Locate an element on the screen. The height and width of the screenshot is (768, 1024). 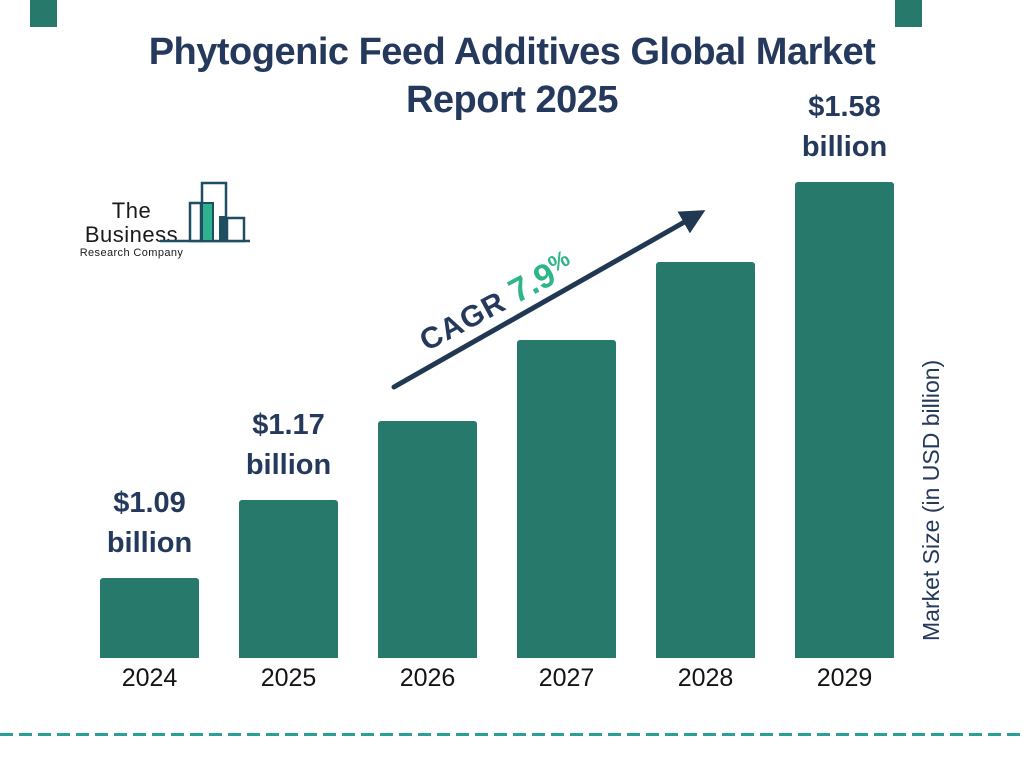
bottom-divider is located at coordinates (512, 734).